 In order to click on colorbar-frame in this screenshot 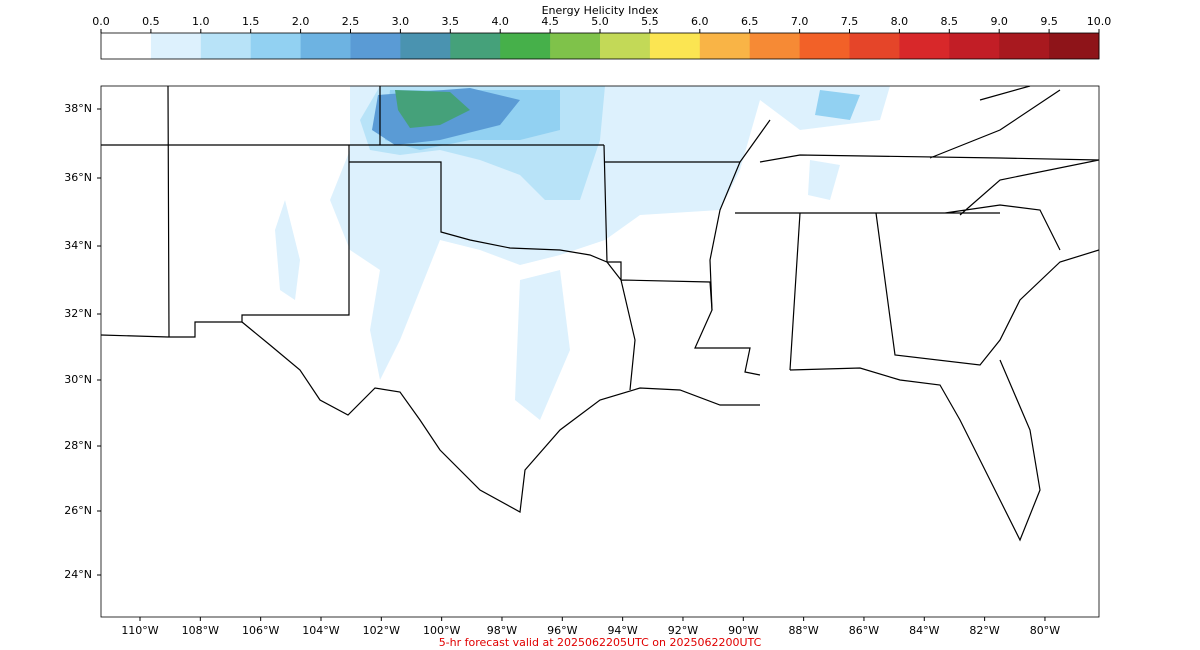, I will do `click(600, 46)`.